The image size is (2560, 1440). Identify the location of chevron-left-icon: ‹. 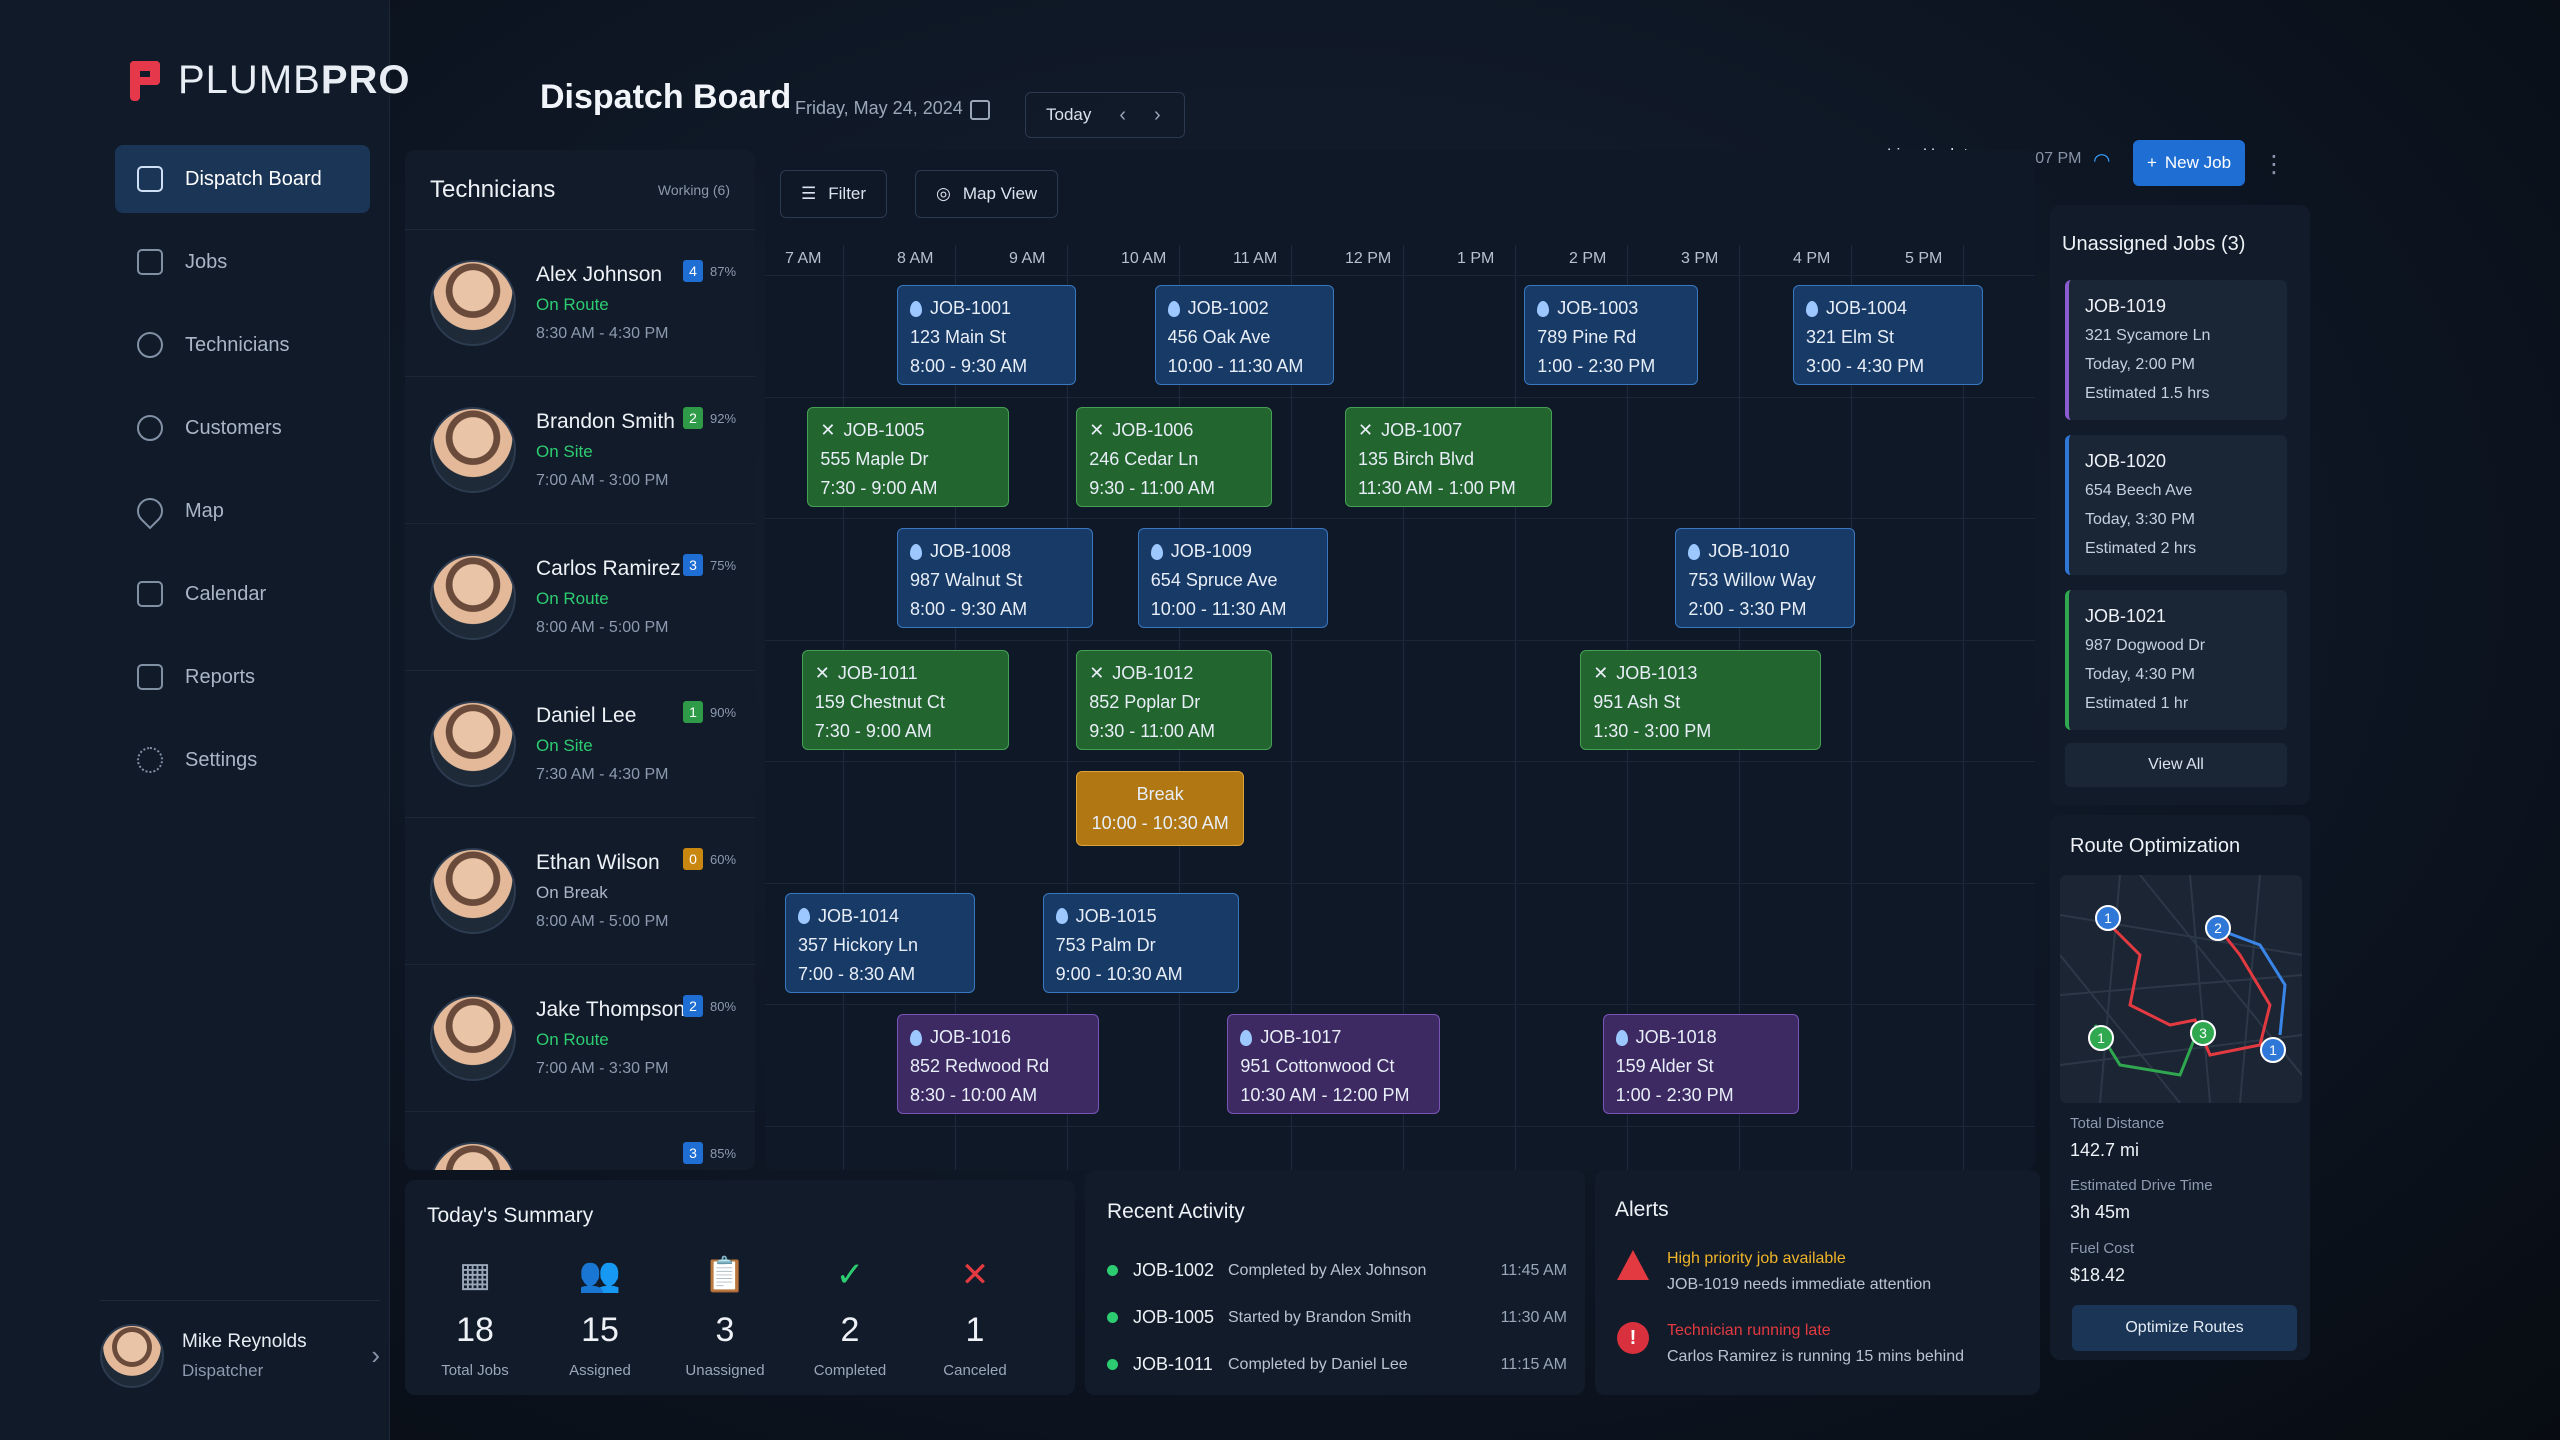
(1123, 114).